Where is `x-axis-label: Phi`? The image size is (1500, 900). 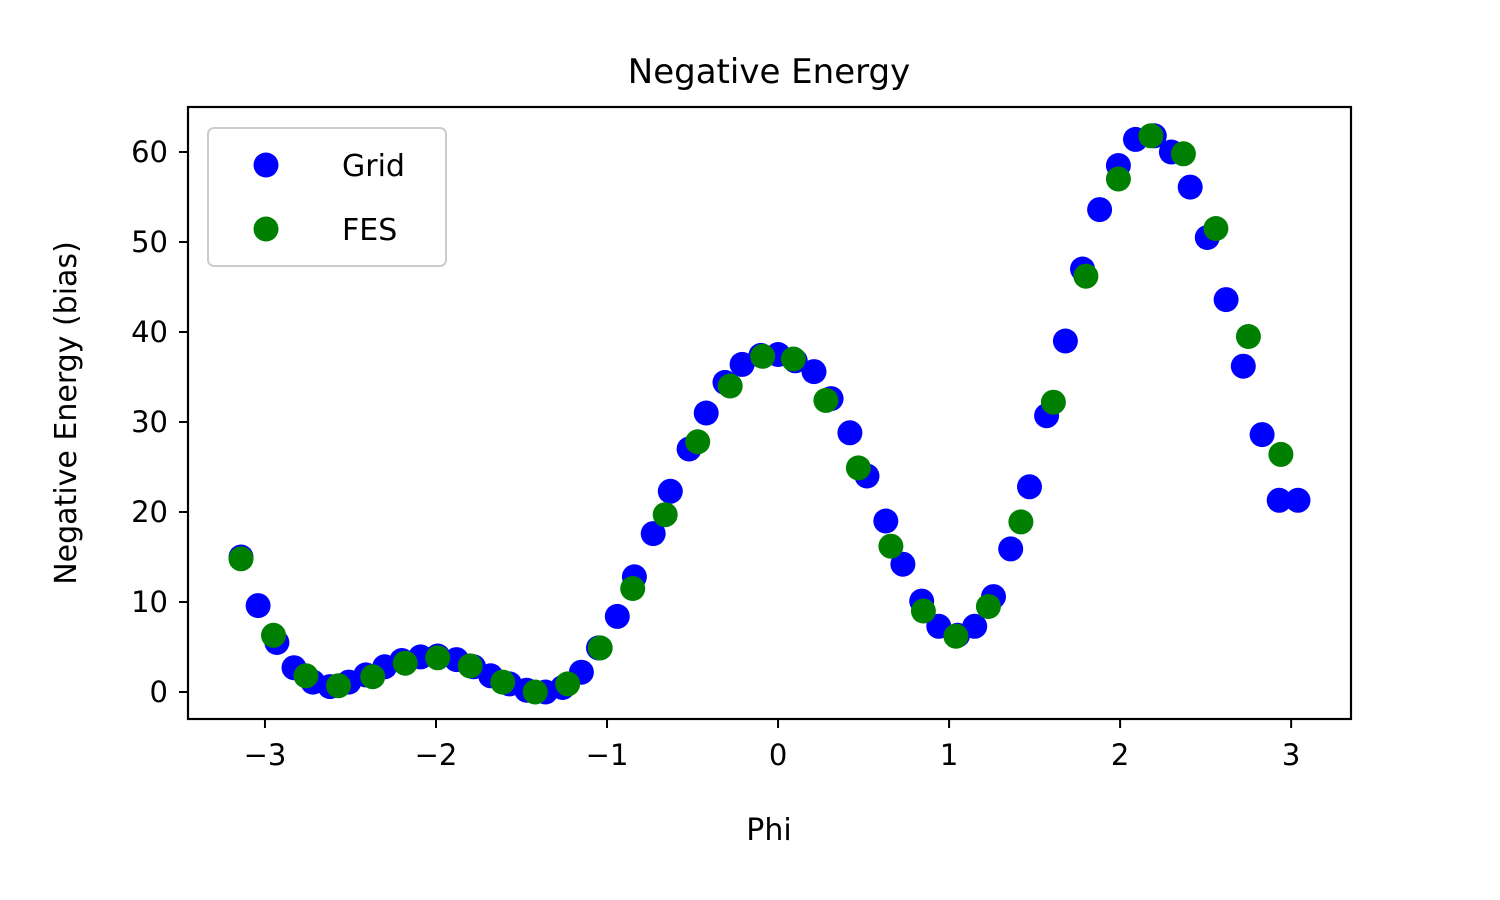 x-axis-label: Phi is located at coordinates (768, 830).